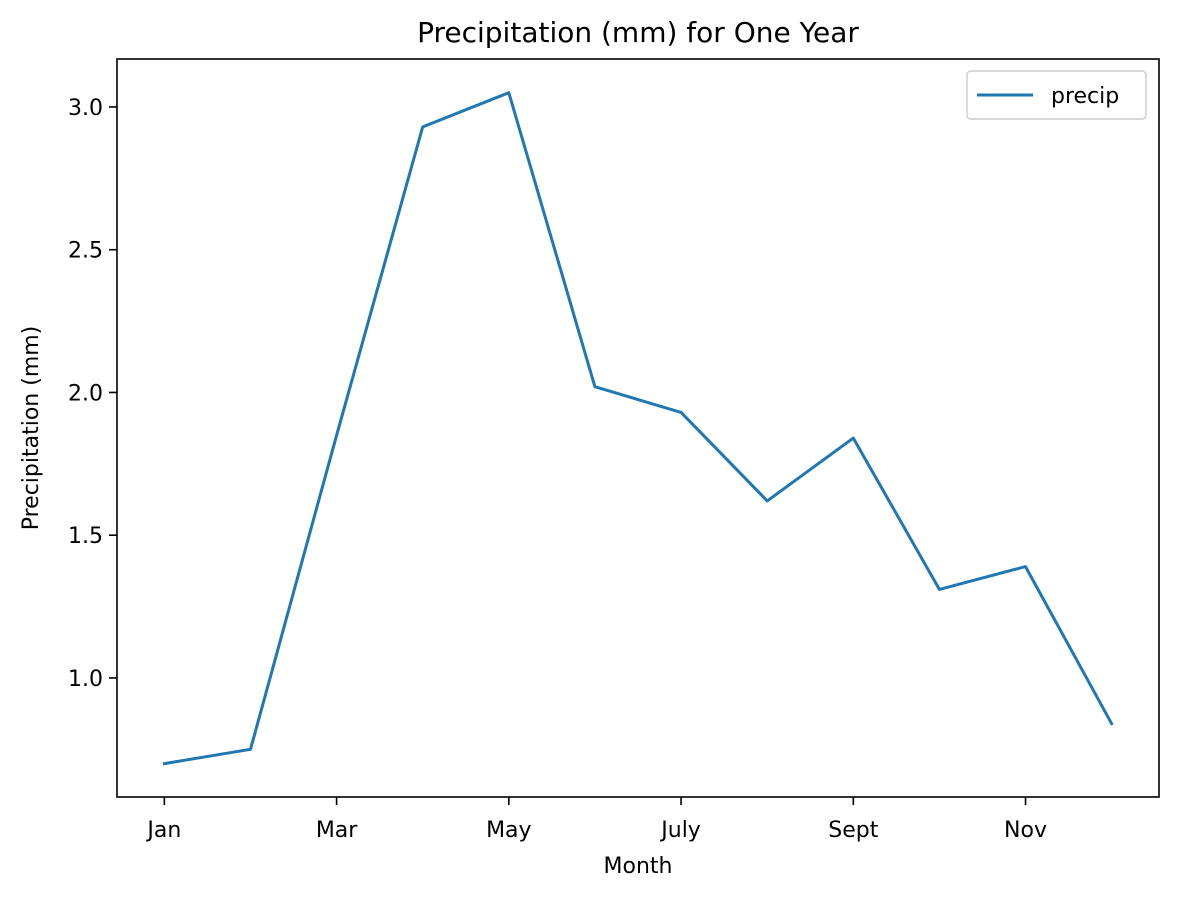 The height and width of the screenshot is (898, 1177). I want to click on x-tick-label: Mar, so click(337, 830).